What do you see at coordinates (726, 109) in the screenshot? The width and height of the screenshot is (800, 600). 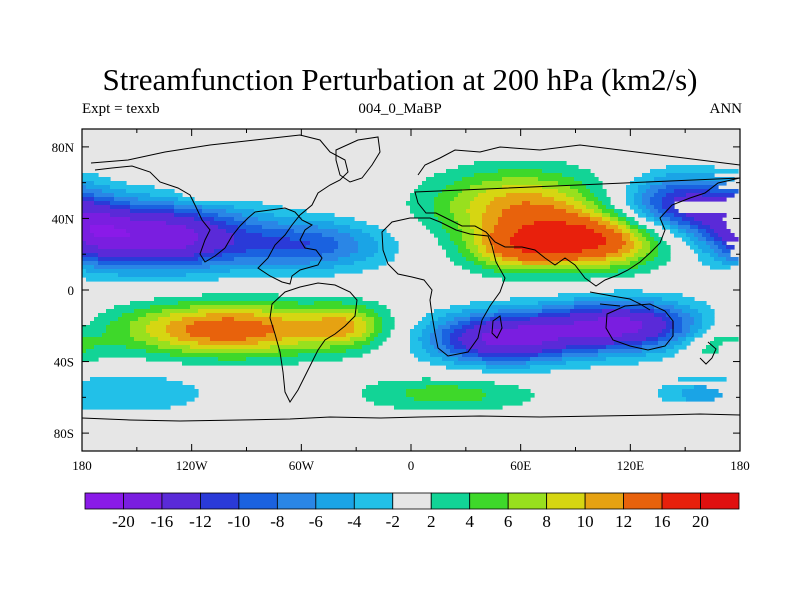 I see `season-label: ANN` at bounding box center [726, 109].